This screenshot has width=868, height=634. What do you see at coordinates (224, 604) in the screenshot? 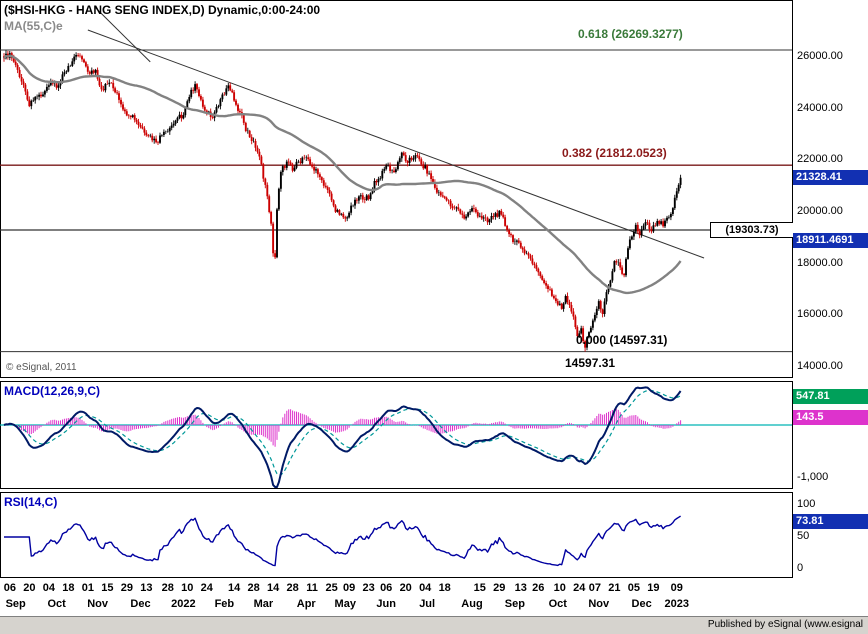
I see `month-label: Feb` at bounding box center [224, 604].